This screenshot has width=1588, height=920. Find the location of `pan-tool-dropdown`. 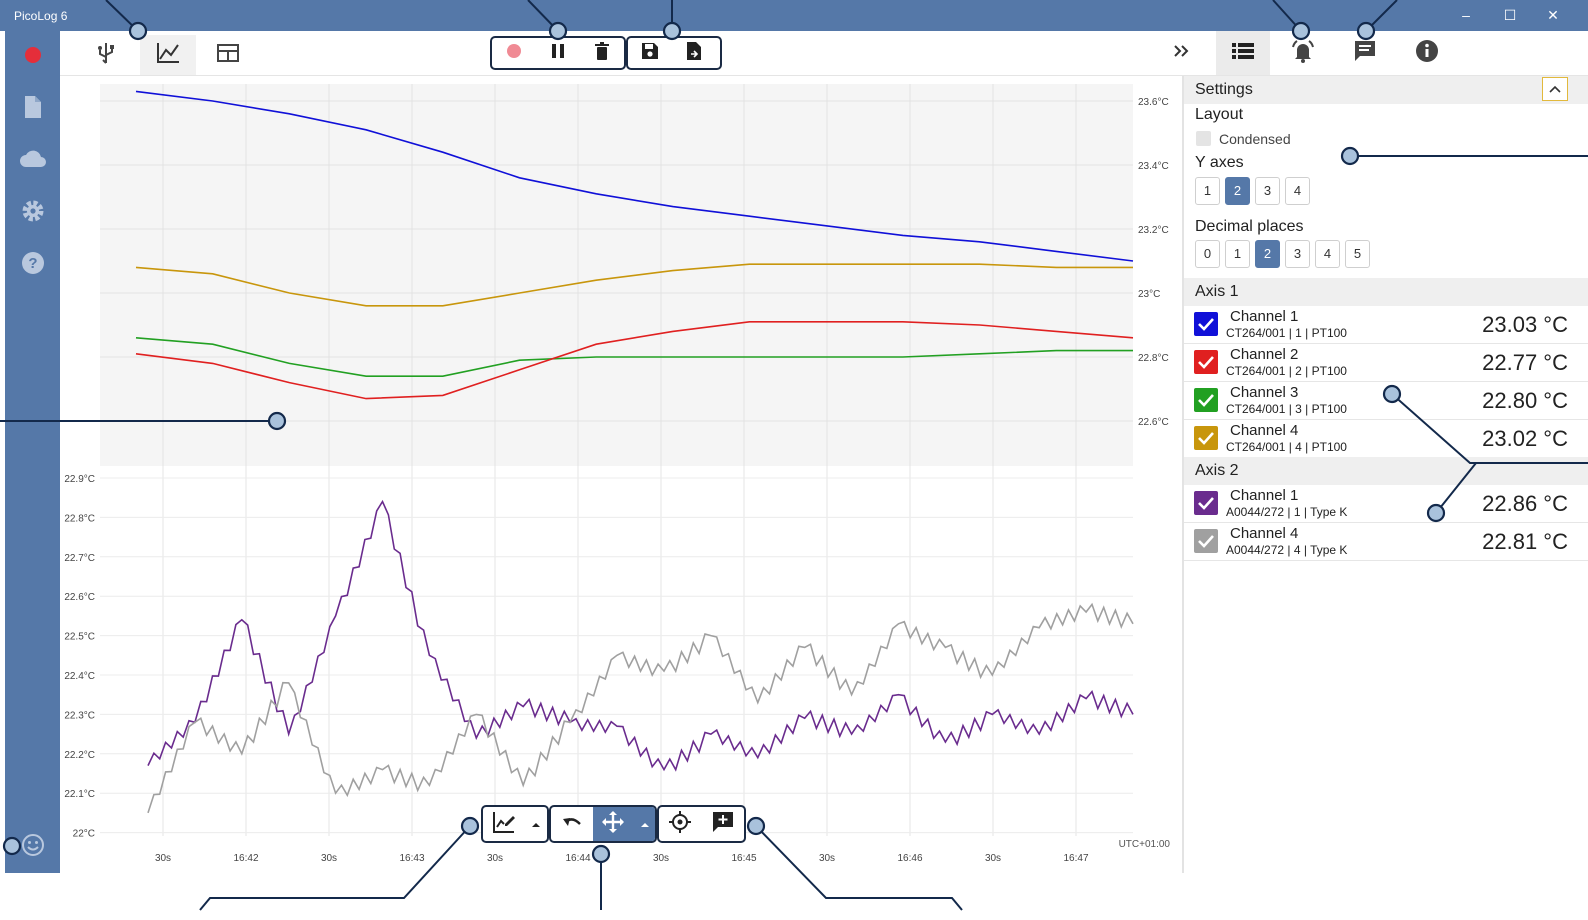

pan-tool-dropdown is located at coordinates (644, 824).